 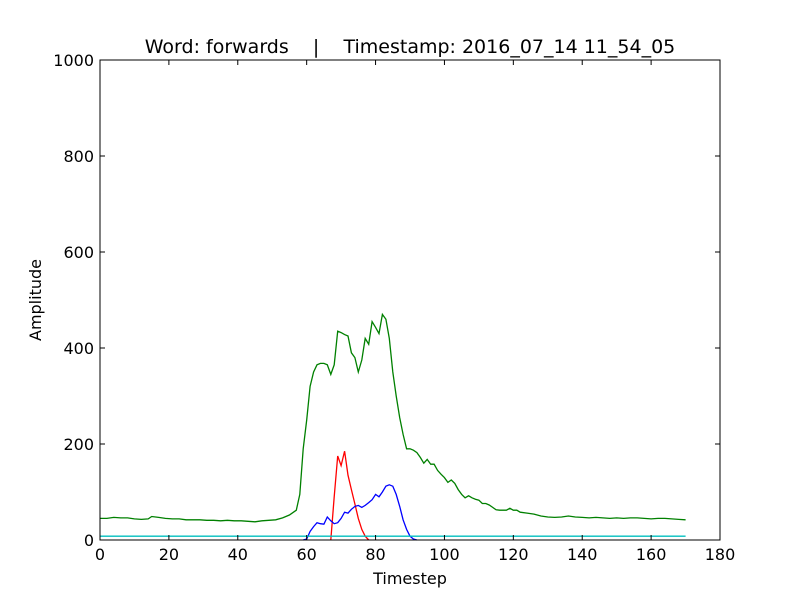 What do you see at coordinates (306, 554) in the screenshot?
I see `x-tick-label: 60` at bounding box center [306, 554].